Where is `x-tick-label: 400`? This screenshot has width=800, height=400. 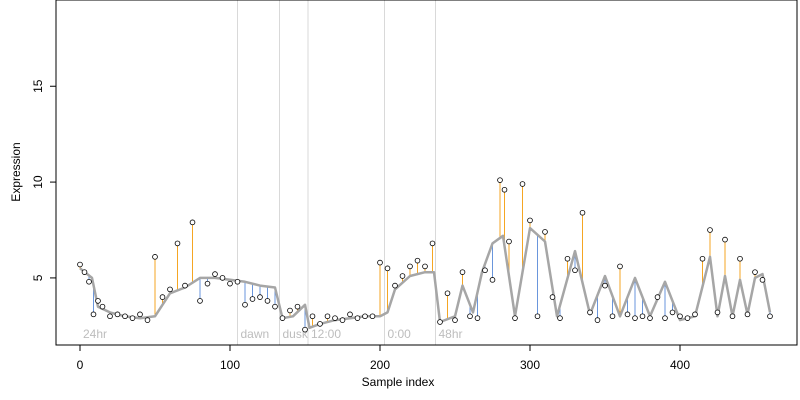 x-tick-label: 400 is located at coordinates (680, 365).